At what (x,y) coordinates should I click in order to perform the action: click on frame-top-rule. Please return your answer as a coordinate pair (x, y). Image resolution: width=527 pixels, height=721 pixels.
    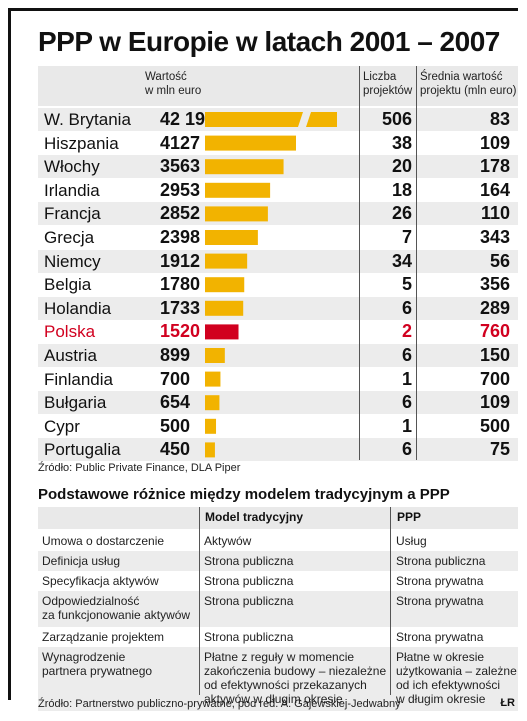
    Looking at the image, I should click on (263, 9).